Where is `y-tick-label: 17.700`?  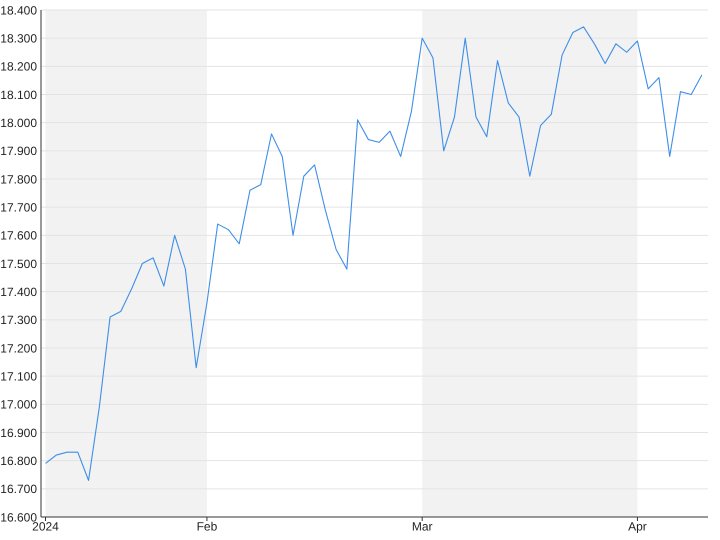
y-tick-label: 17.700 is located at coordinates (19, 207).